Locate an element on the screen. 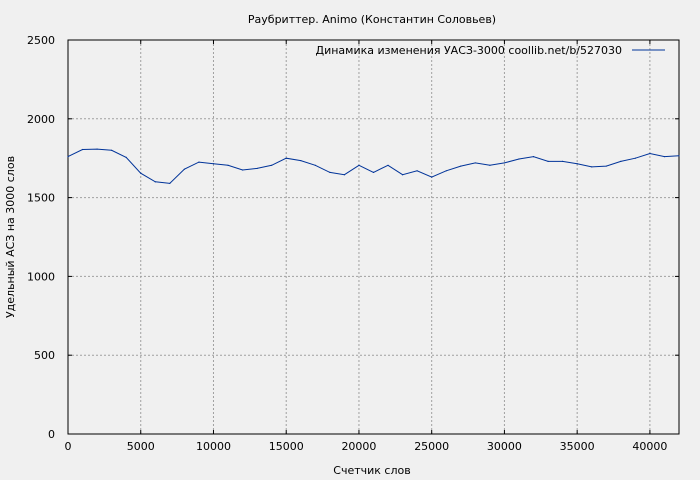  chart-title: Раубриттер. Animo (Константин Соловьев) is located at coordinates (372, 19).